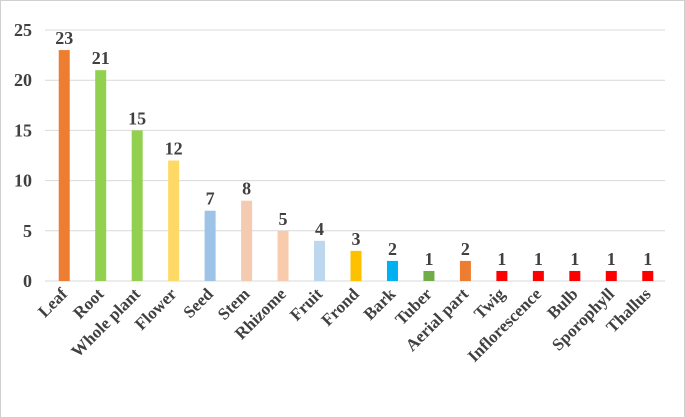  I want to click on x-category-label: Leaf, so click(52, 302).